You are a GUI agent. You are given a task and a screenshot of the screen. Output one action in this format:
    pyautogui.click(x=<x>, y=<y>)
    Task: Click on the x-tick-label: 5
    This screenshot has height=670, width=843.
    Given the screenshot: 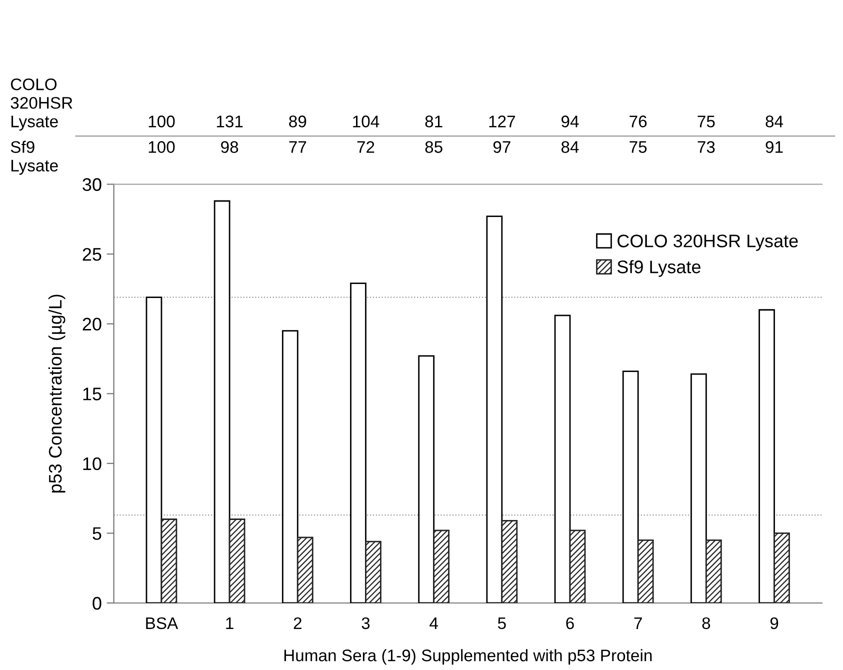 What is the action you would take?
    pyautogui.click(x=502, y=624)
    